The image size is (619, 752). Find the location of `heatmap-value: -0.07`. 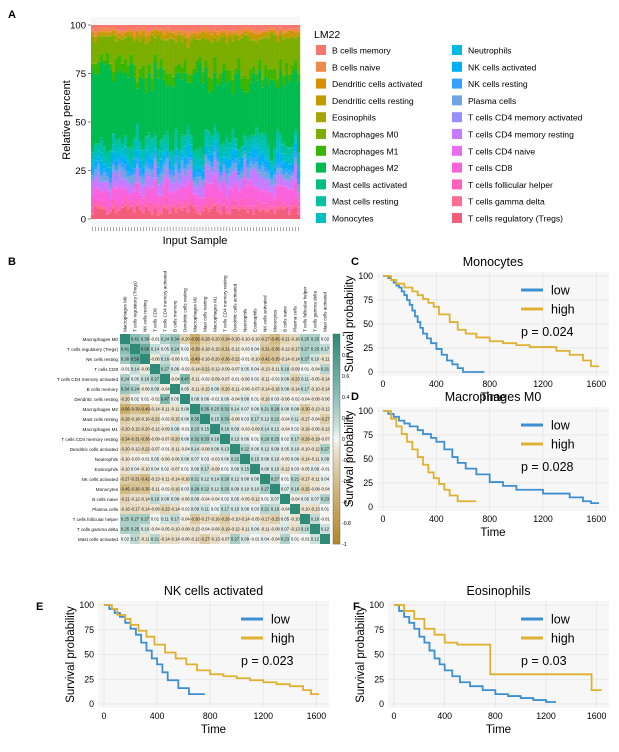

heatmap-value: -0.07 is located at coordinates (175, 469).